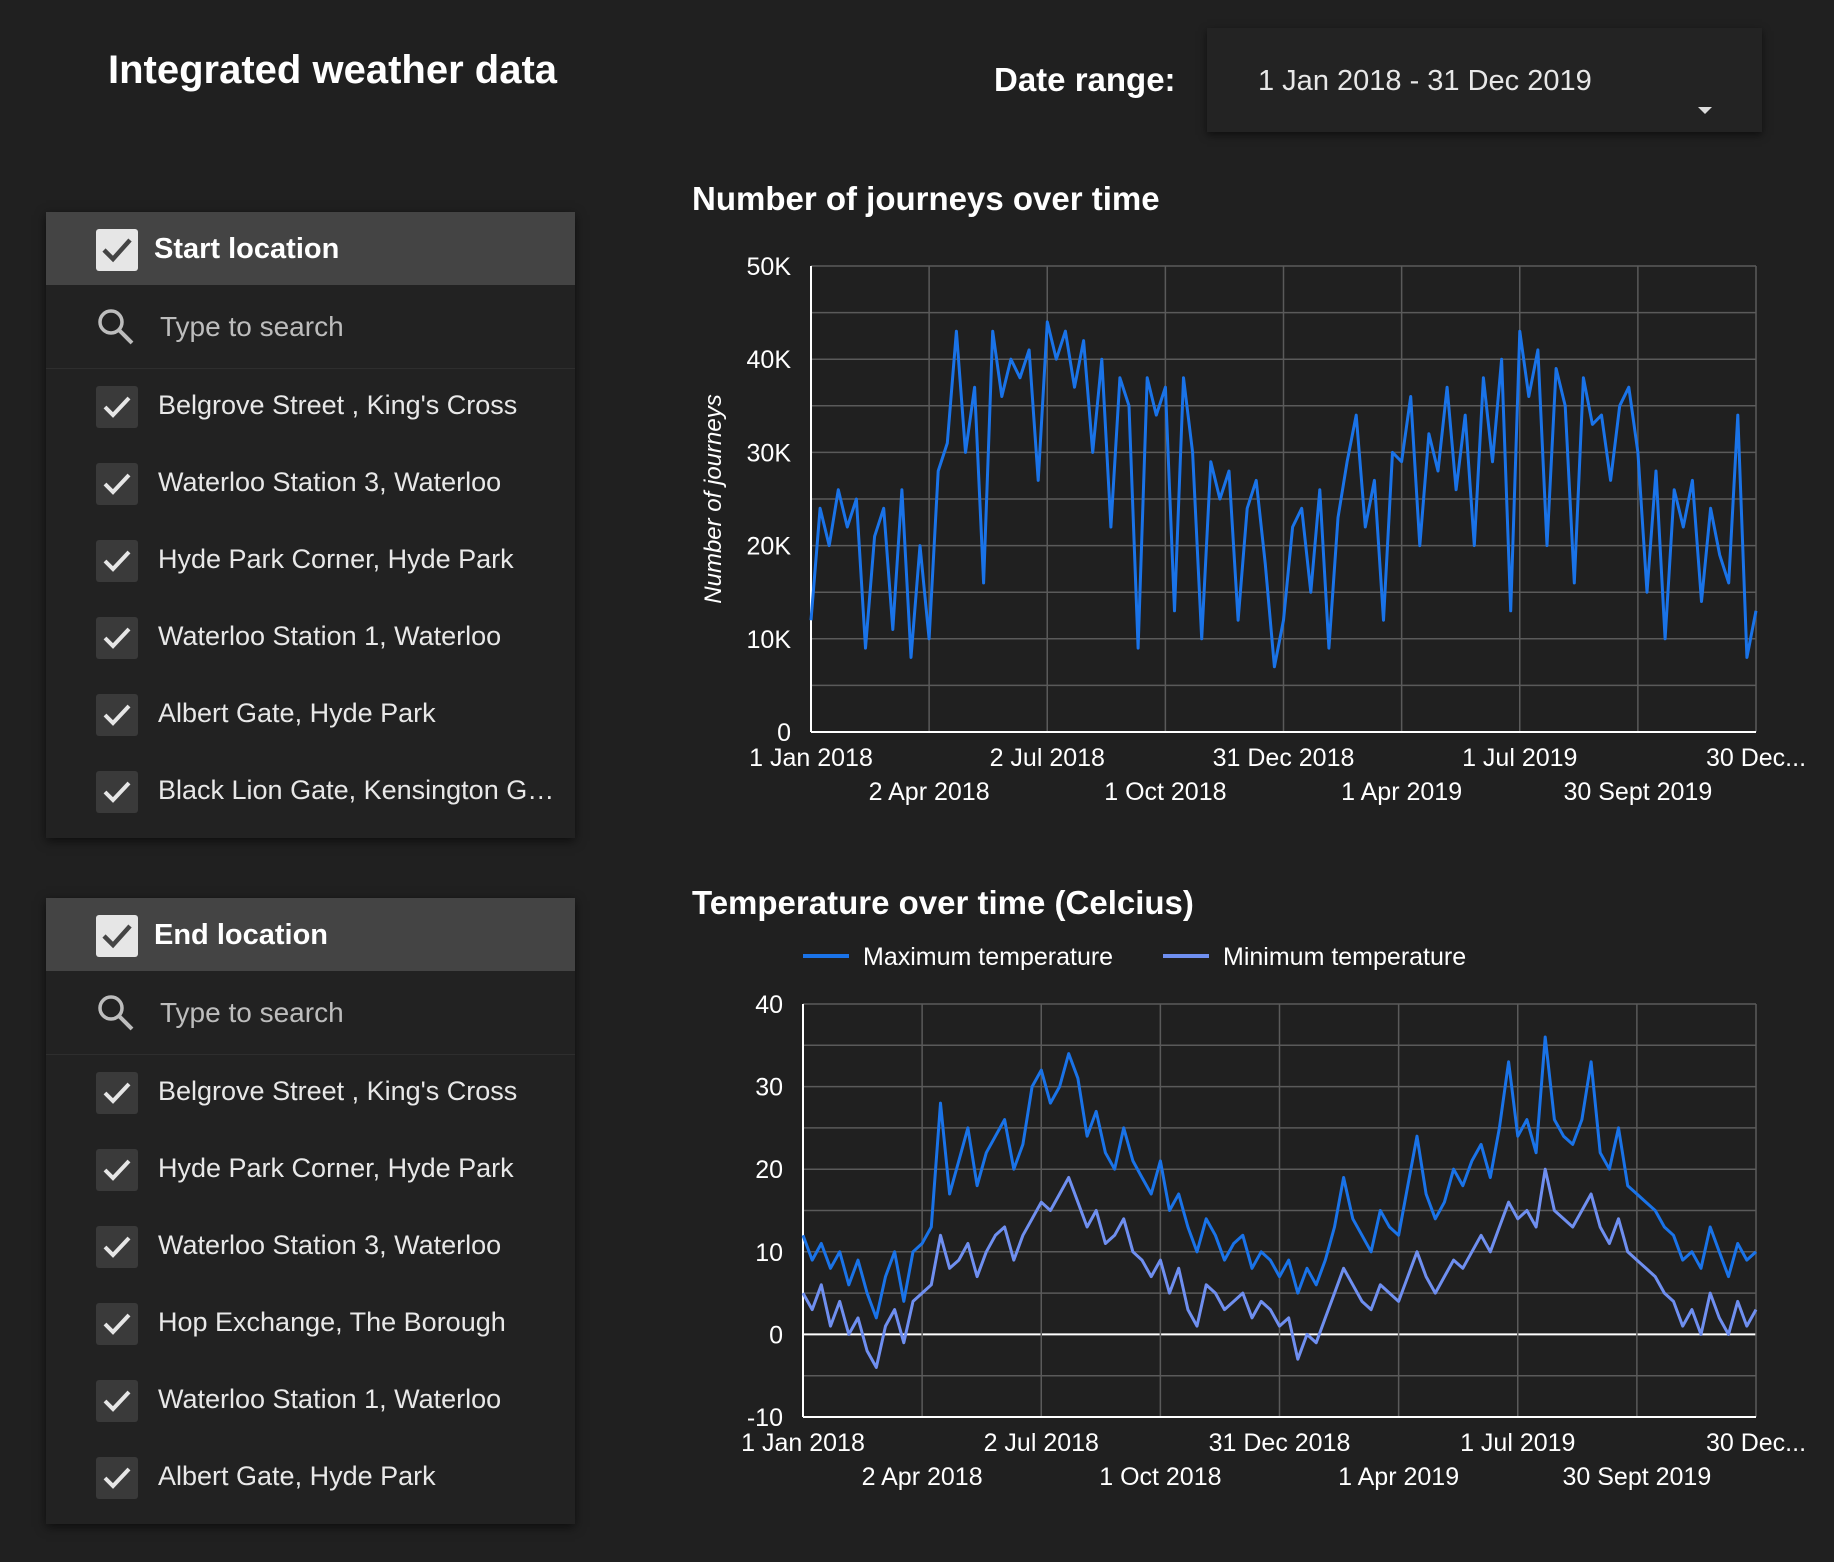  What do you see at coordinates (769, 1005) in the screenshot?
I see `y-tick-label: 40` at bounding box center [769, 1005].